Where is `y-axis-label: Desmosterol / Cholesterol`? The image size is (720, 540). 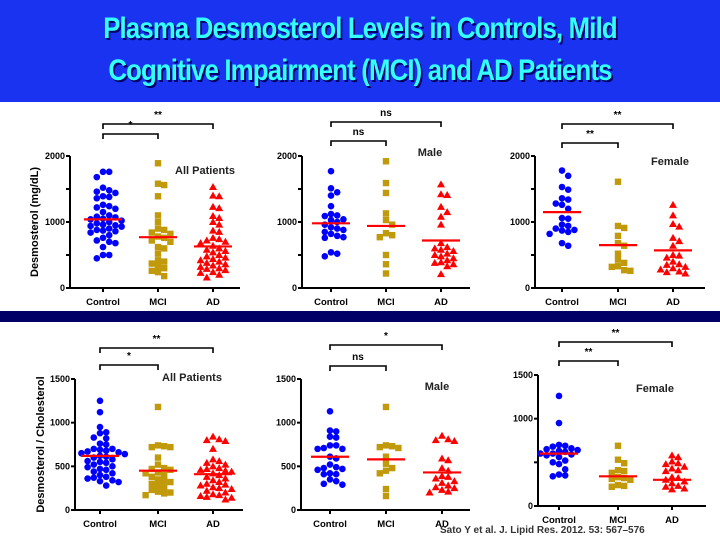 y-axis-label: Desmosterol / Cholesterol is located at coordinates (41, 444).